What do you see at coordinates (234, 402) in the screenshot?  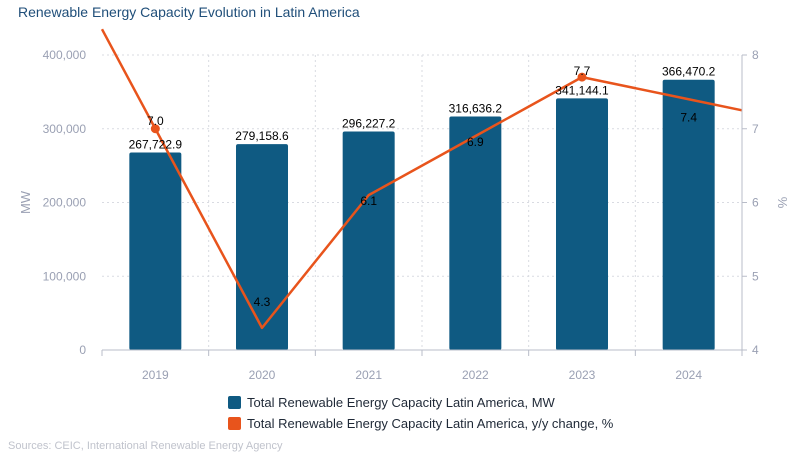 I see `legend-swatch-bars` at bounding box center [234, 402].